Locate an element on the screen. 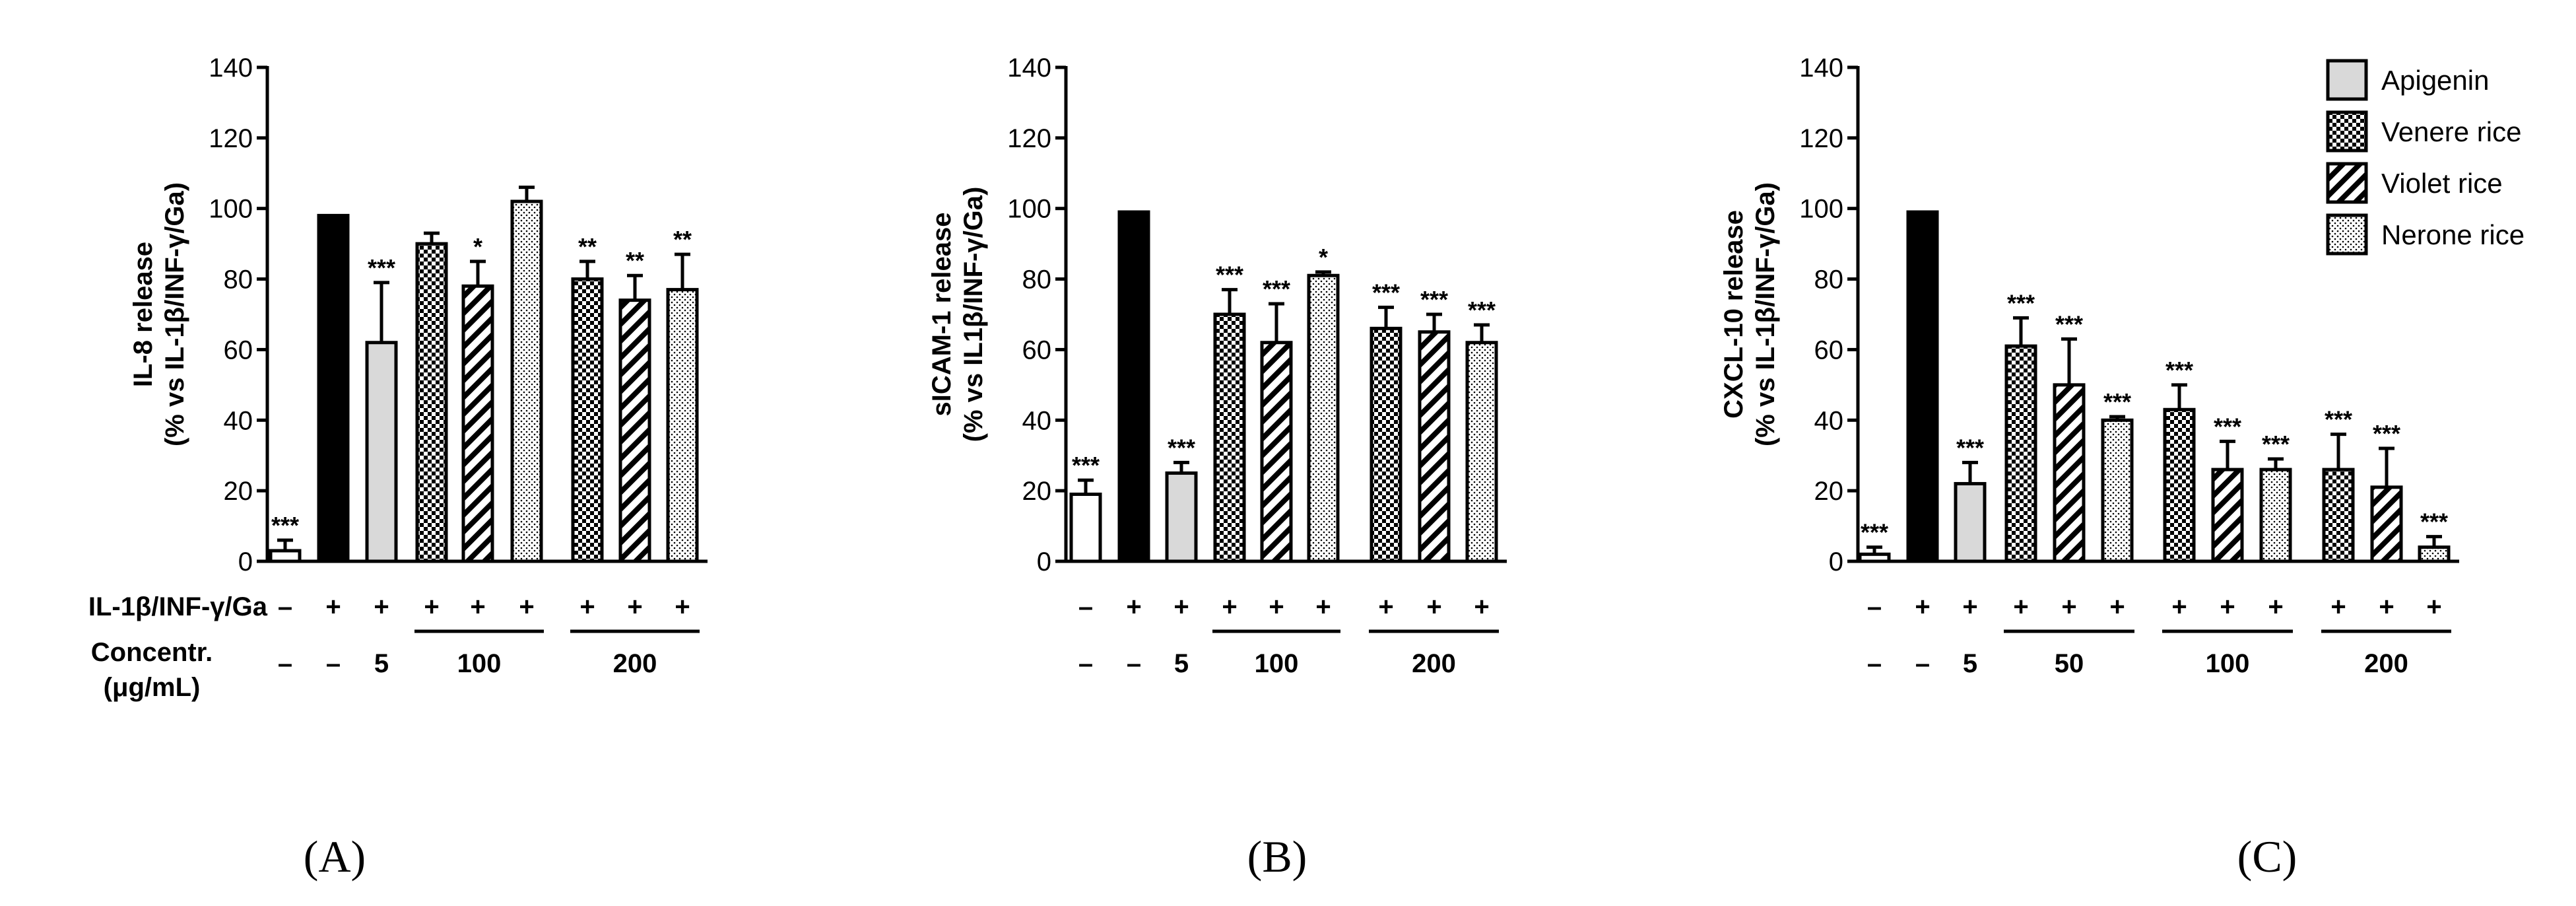  y-axis-label-unit: (% vs IL-1β/INF-γ/Ga) is located at coordinates (174, 314).